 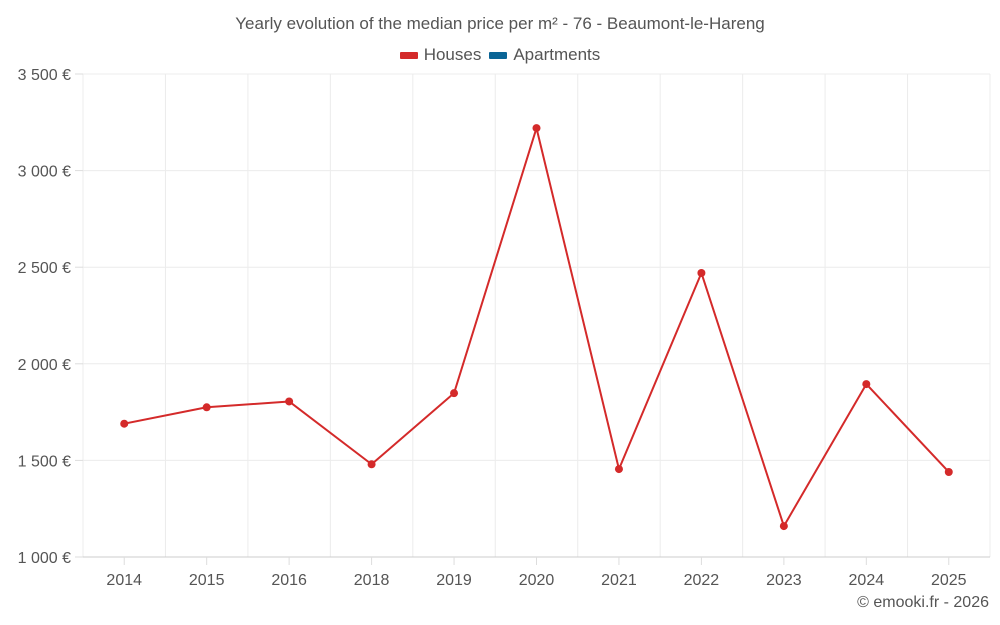 What do you see at coordinates (44, 172) in the screenshot?
I see `y-tick-label: 3 000 €` at bounding box center [44, 172].